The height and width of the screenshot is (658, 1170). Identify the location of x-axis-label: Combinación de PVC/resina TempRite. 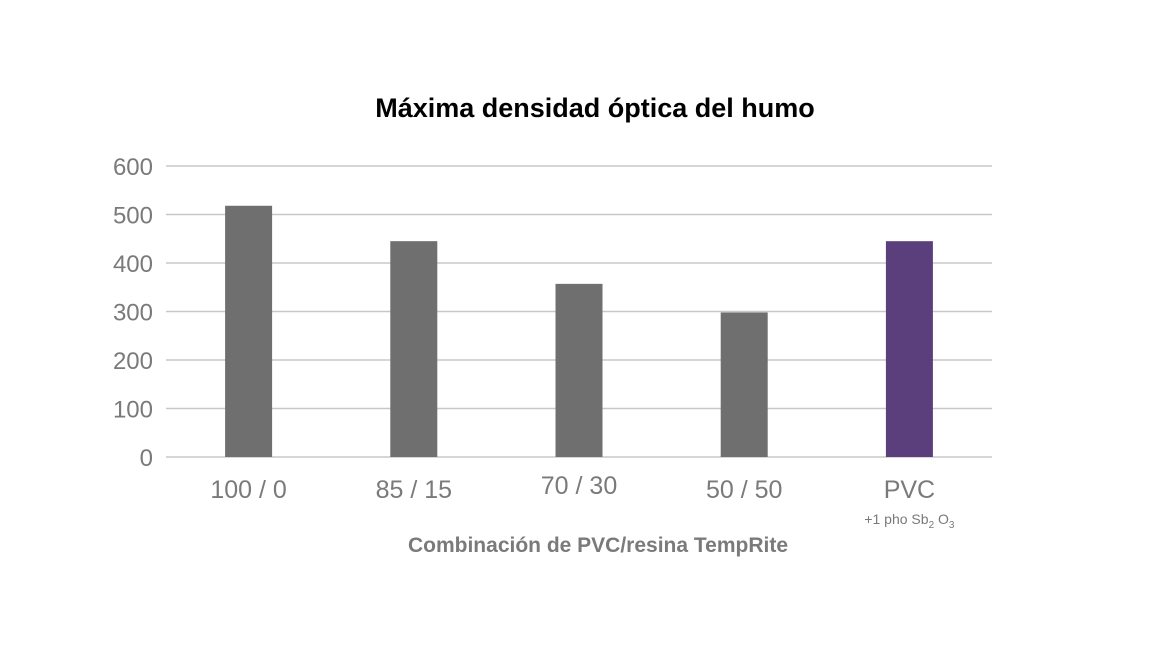
(598, 545).